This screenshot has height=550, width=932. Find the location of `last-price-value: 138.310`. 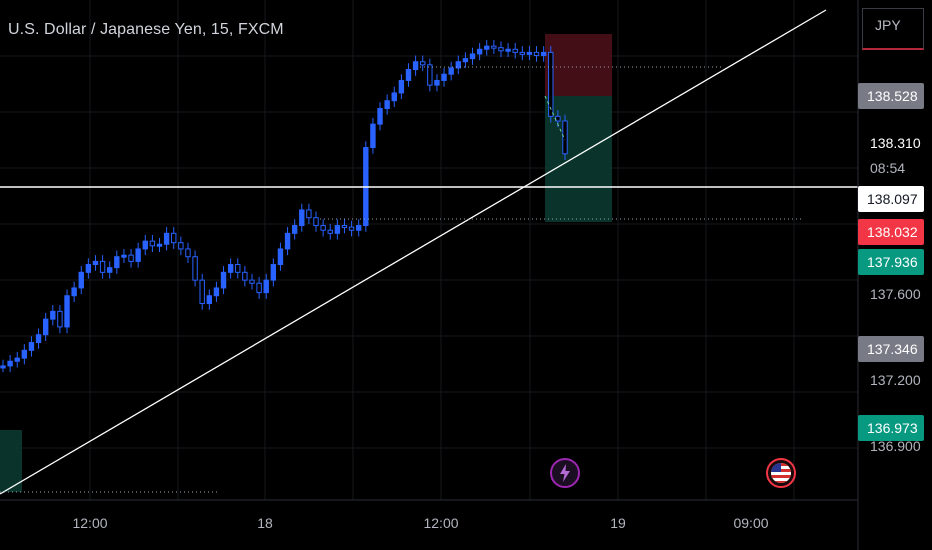

last-price-value: 138.310 is located at coordinates (895, 143).